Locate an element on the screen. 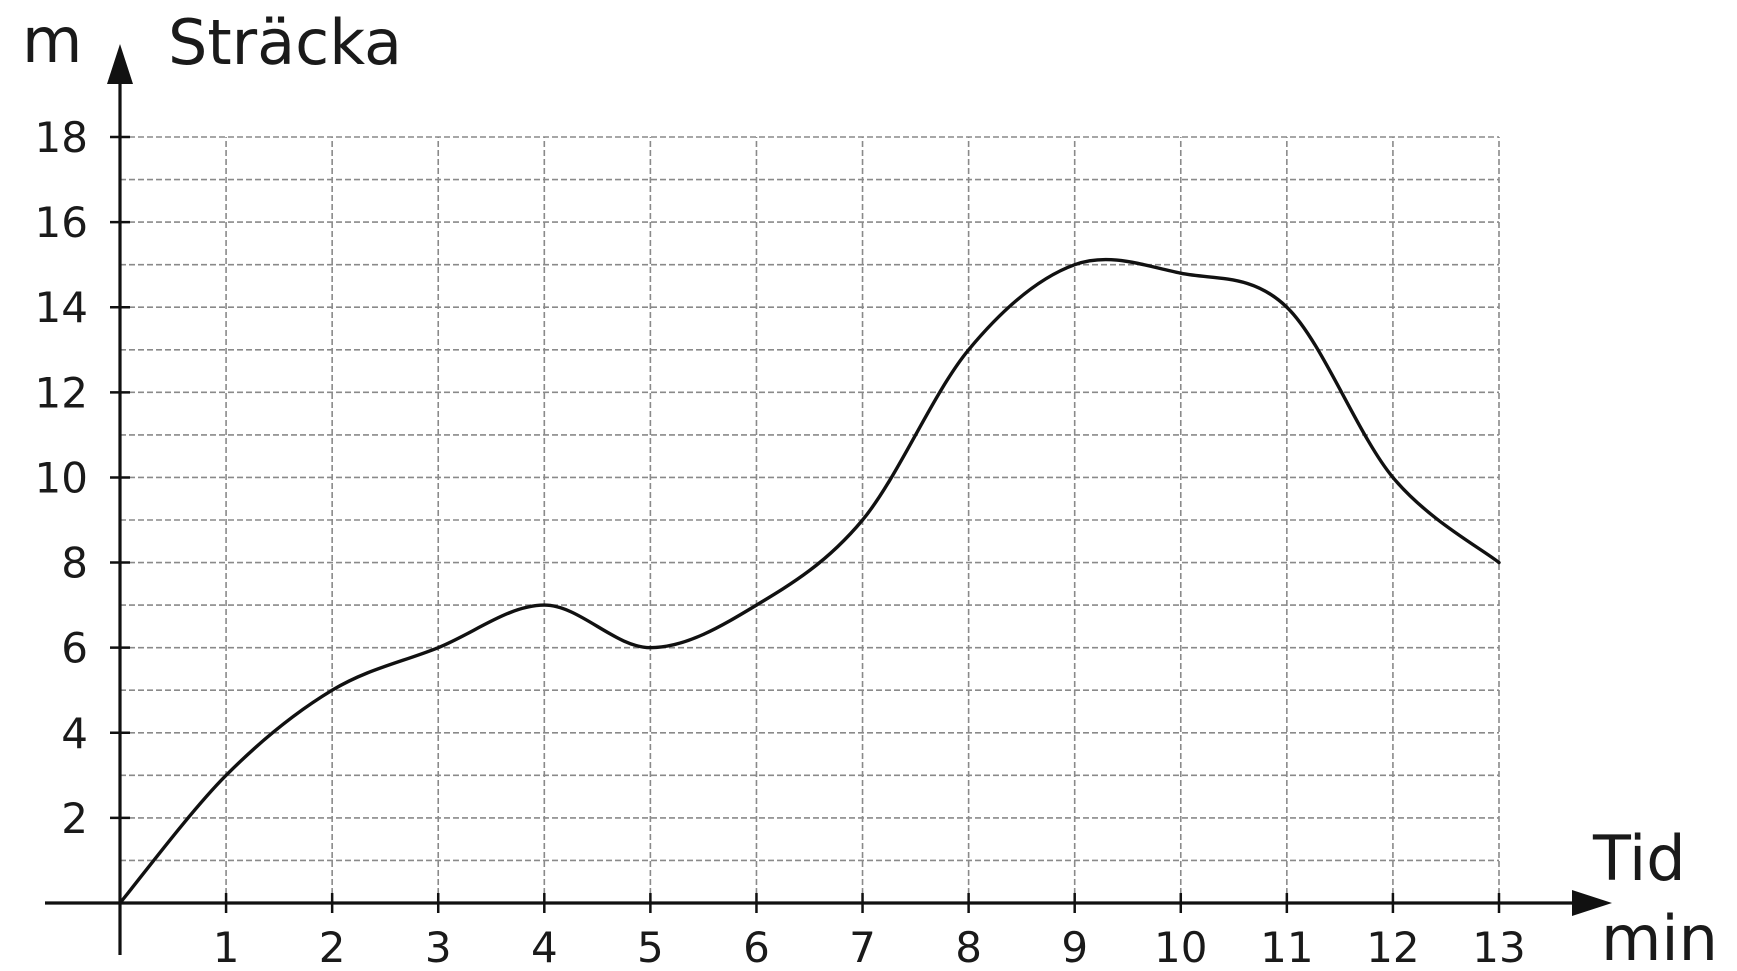 The width and height of the screenshot is (1737, 971). x-tick-label: 10 is located at coordinates (1180, 947).